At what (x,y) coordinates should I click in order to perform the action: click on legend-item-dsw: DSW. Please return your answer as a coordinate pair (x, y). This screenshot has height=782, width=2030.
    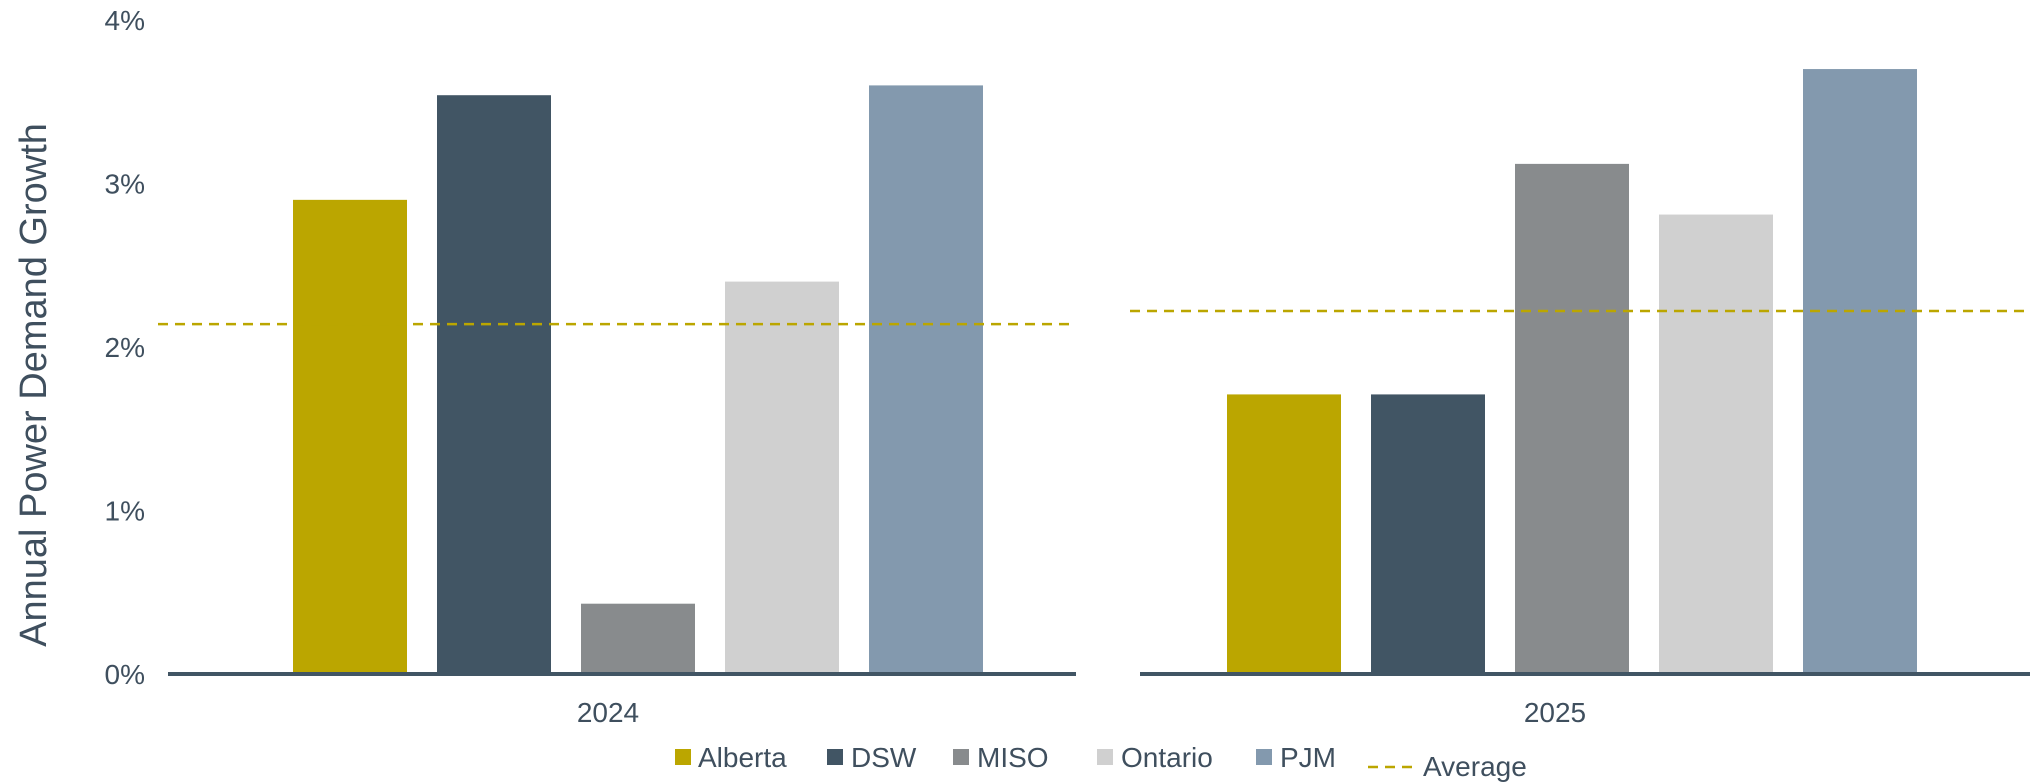
    Looking at the image, I should click on (872, 757).